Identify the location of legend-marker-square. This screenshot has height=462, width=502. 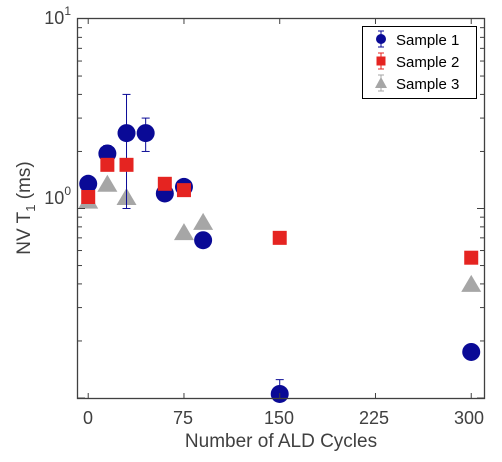
(381, 61).